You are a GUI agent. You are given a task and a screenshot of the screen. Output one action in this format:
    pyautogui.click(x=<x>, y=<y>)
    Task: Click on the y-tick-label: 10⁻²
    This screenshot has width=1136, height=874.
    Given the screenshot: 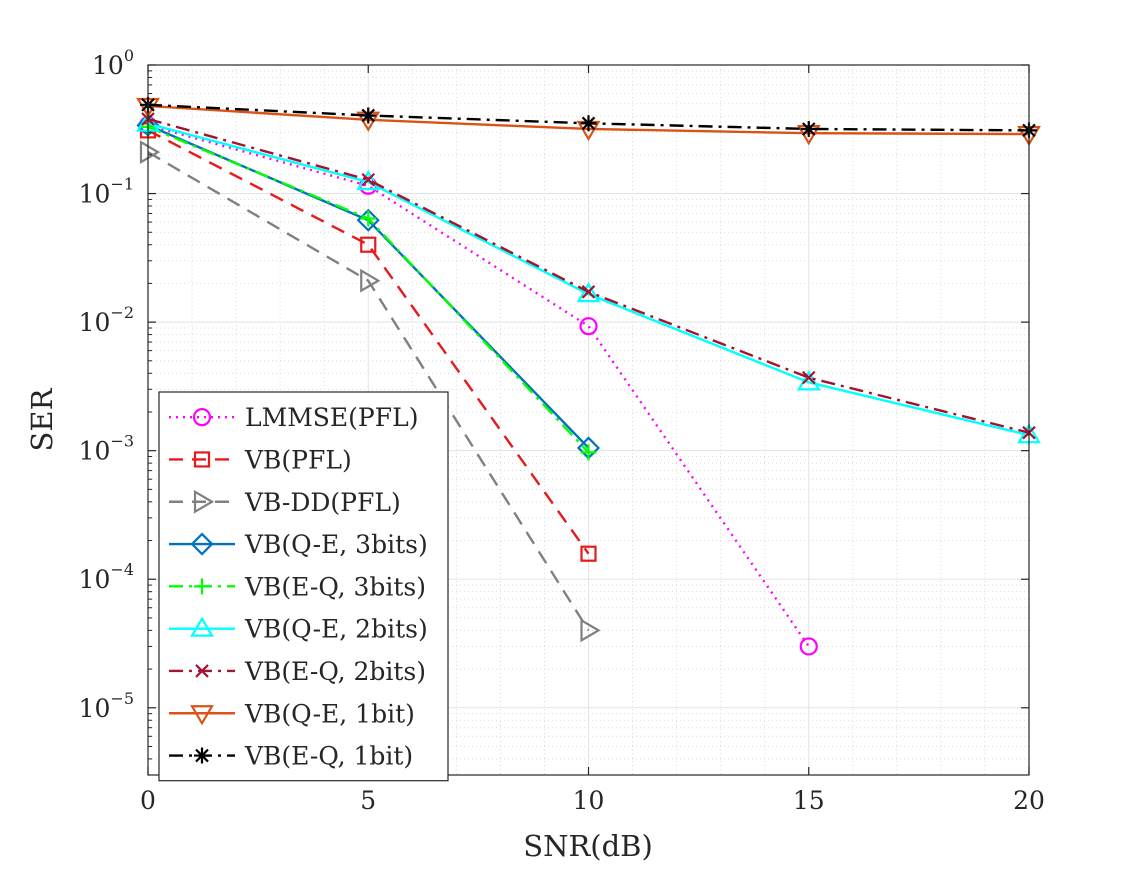 What is the action you would take?
    pyautogui.click(x=106, y=320)
    